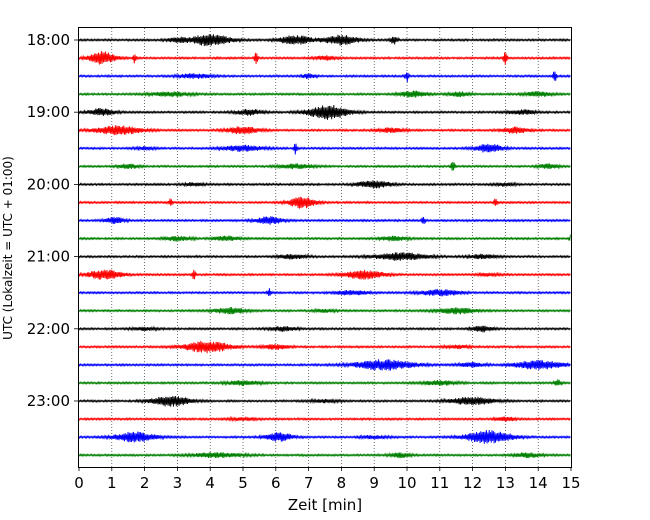 The width and height of the screenshot is (650, 520). What do you see at coordinates (324, 166) in the screenshot?
I see `trace-1945` at bounding box center [324, 166].